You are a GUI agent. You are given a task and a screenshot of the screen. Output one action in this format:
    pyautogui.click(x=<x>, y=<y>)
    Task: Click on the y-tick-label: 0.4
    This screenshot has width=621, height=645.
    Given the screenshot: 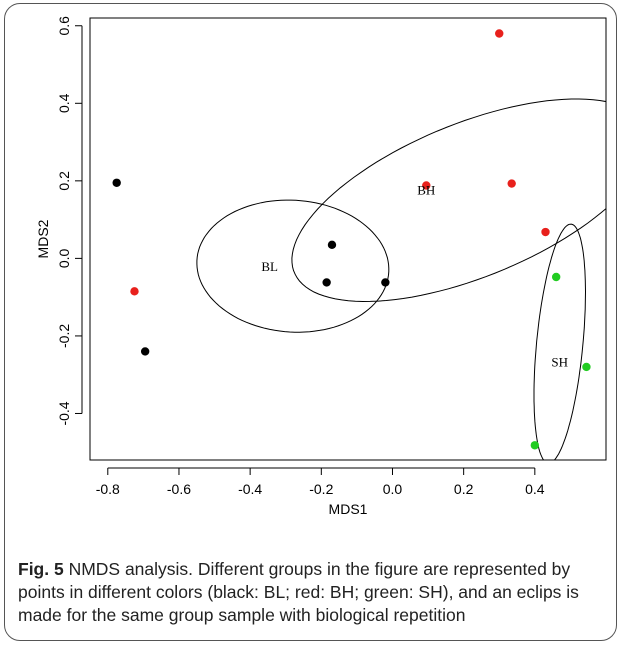 What is the action you would take?
    pyautogui.click(x=64, y=103)
    